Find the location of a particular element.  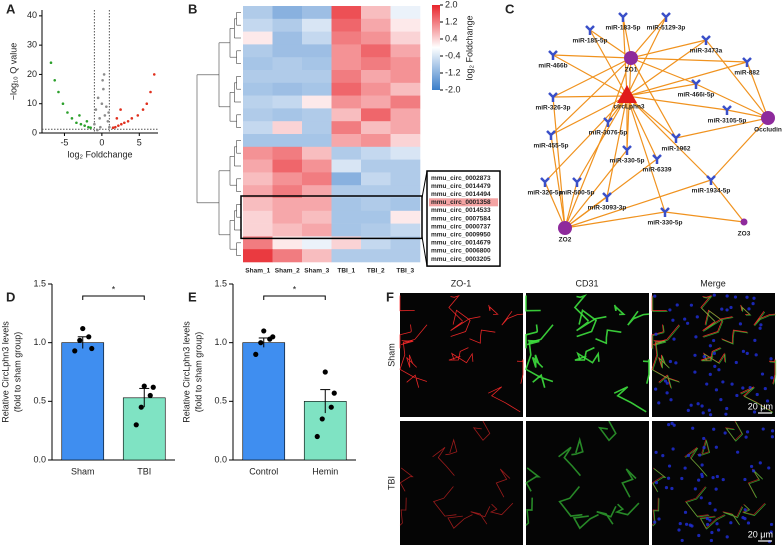

y-tick-label: 0.5 is located at coordinates (39, 401).